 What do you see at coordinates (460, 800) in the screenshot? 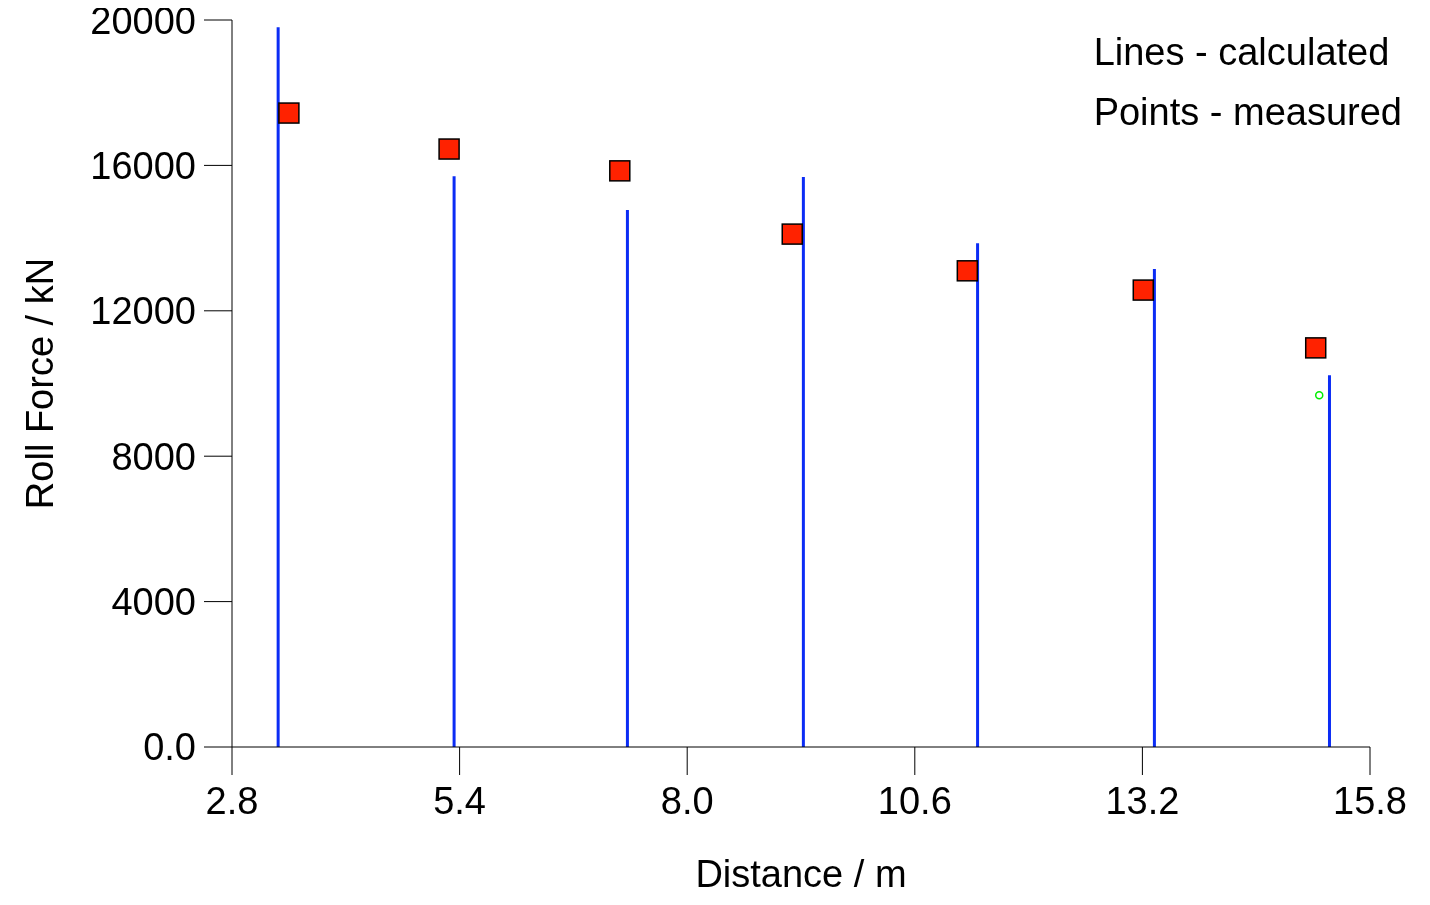
I see `x-tick-label: 5.4` at bounding box center [460, 800].